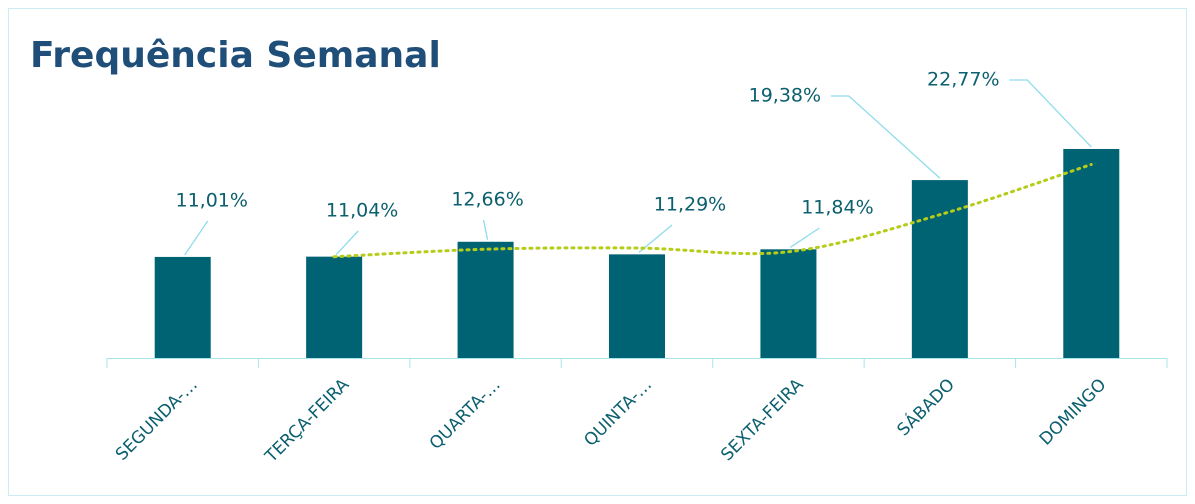  I want to click on data-label: 11,04%, so click(362, 211).